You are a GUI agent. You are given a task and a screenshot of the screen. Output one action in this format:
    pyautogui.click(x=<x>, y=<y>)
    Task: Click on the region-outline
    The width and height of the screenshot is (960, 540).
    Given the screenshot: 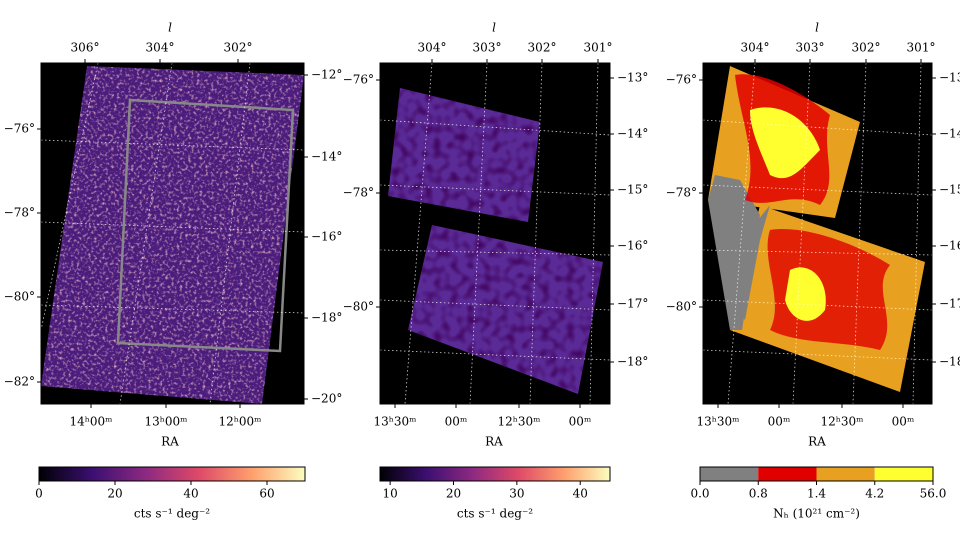 What is the action you would take?
    pyautogui.click(x=205, y=225)
    